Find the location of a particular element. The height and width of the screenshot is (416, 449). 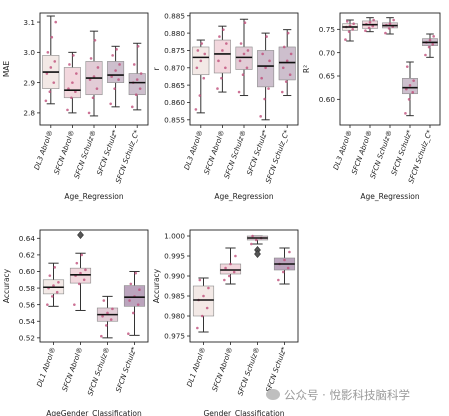

y-tick-label: 0.52 is located at coordinates (27, 338).